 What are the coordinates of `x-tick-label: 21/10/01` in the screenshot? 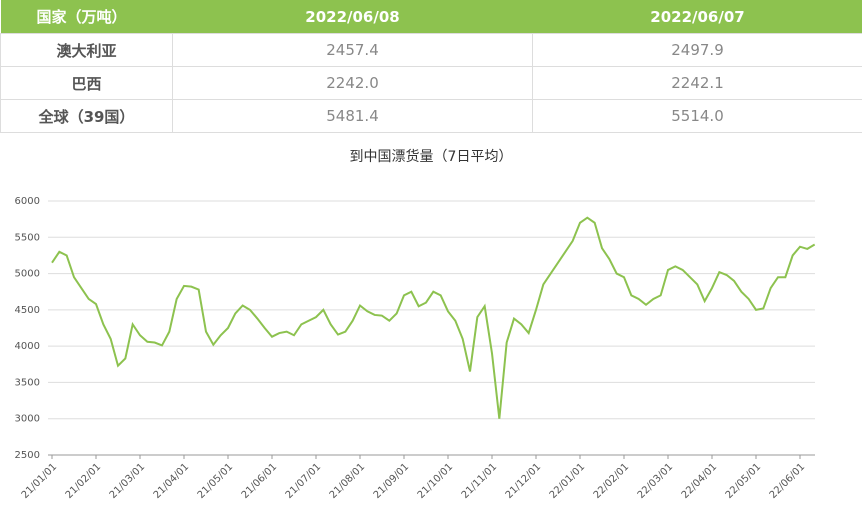 It's located at (436, 481).